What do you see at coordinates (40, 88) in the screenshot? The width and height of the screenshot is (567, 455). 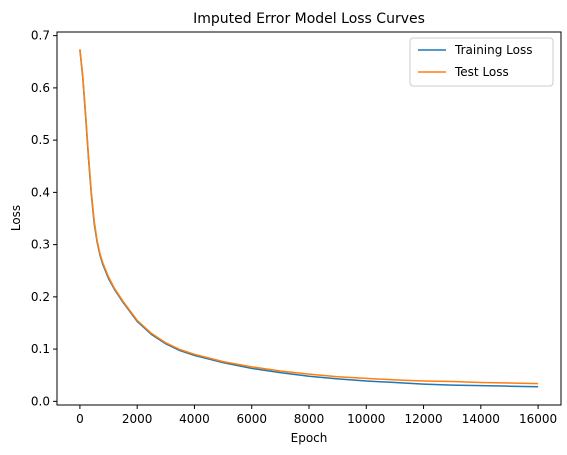 I see `y-tick-label: 0.6` at bounding box center [40, 88].